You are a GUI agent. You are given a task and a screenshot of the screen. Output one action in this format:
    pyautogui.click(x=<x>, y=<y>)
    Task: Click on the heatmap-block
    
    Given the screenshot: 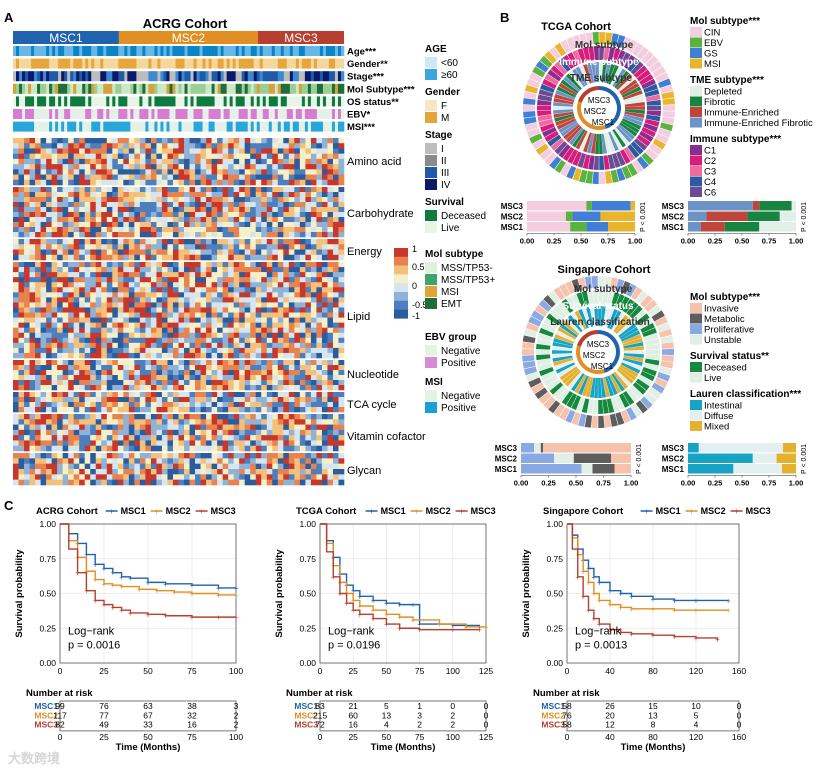 What is the action you would take?
    pyautogui.click(x=179, y=212)
    